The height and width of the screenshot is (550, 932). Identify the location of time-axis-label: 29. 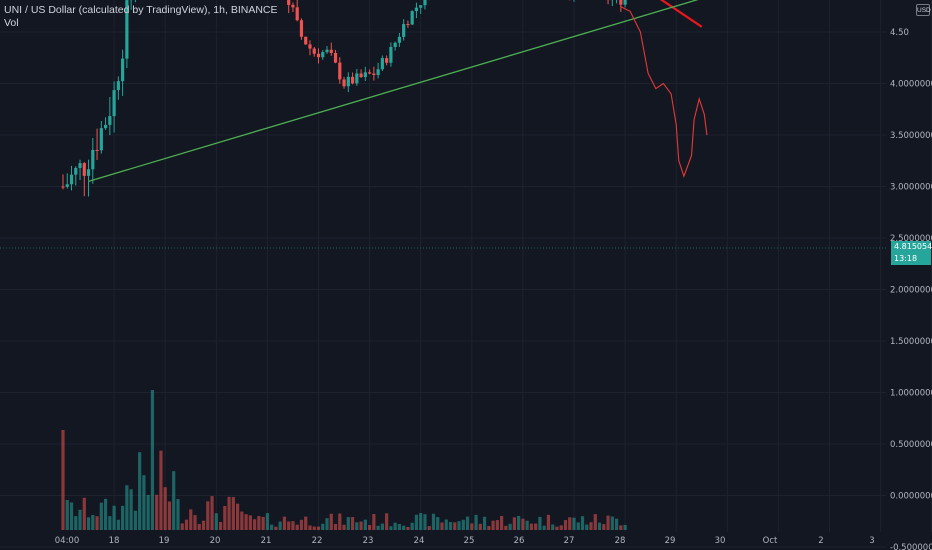
(670, 541).